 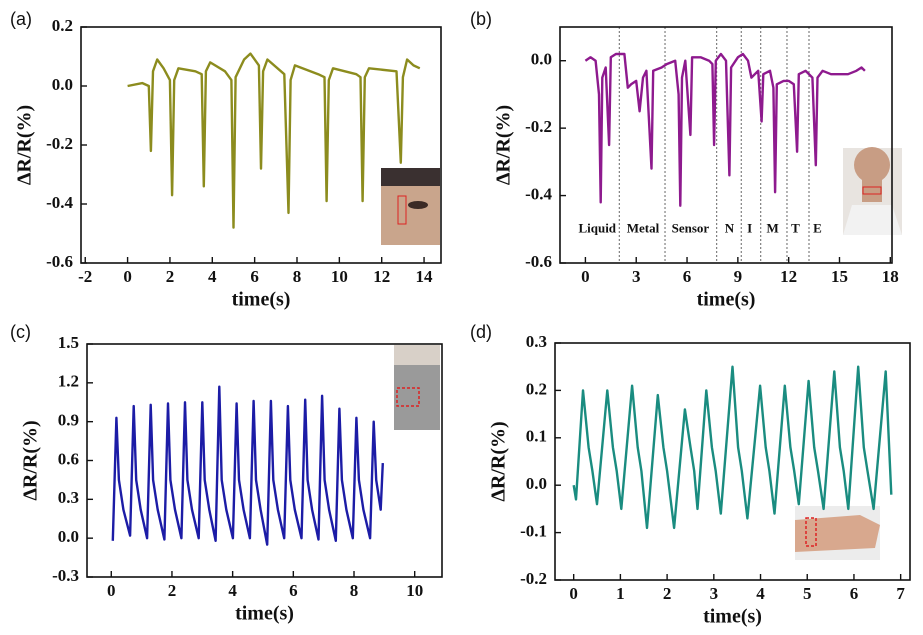 I want to click on inset-photo-face, so click(x=410, y=206).